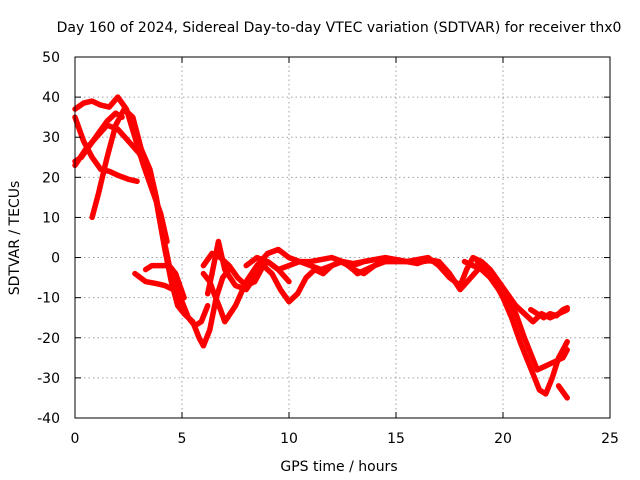  What do you see at coordinates (396, 439) in the screenshot?
I see `x-tick-label: 15` at bounding box center [396, 439].